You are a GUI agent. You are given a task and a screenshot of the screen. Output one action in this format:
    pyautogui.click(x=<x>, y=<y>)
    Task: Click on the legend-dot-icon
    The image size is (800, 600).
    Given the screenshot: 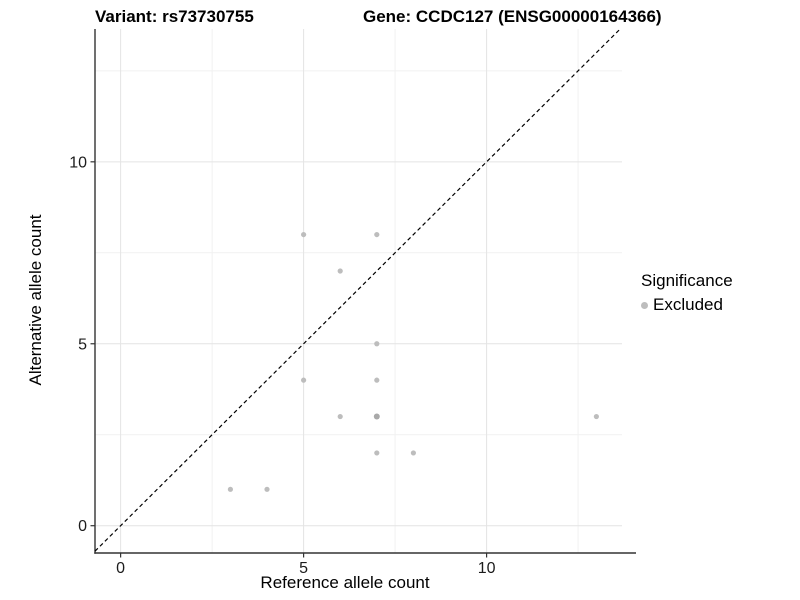 What is the action you would take?
    pyautogui.click(x=644, y=305)
    